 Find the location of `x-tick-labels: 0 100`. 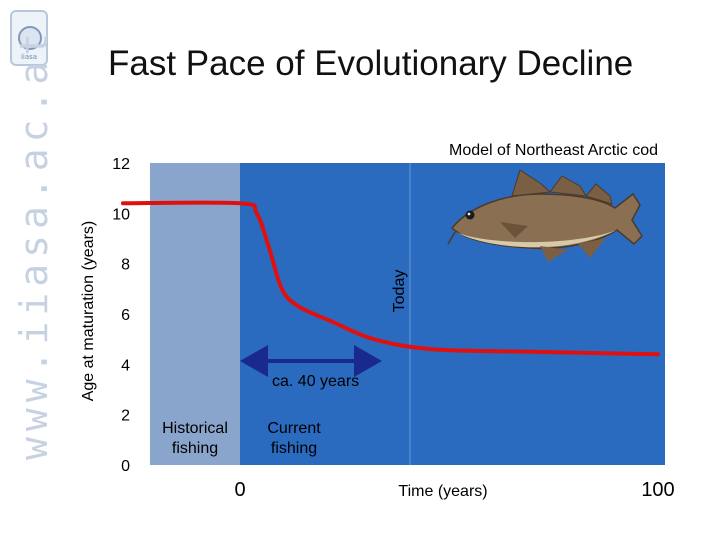

x-tick-labels: 0 100 is located at coordinates (454, 490).